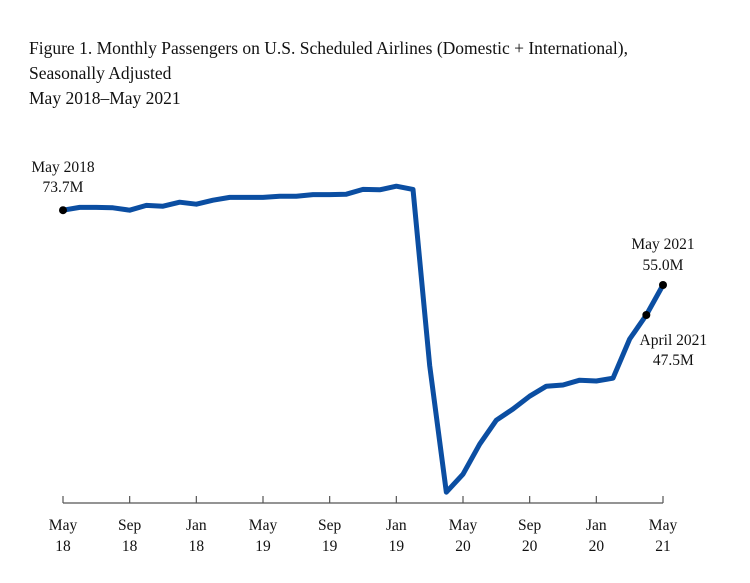  I want to click on annotation-label: May 2018, so click(63, 167).